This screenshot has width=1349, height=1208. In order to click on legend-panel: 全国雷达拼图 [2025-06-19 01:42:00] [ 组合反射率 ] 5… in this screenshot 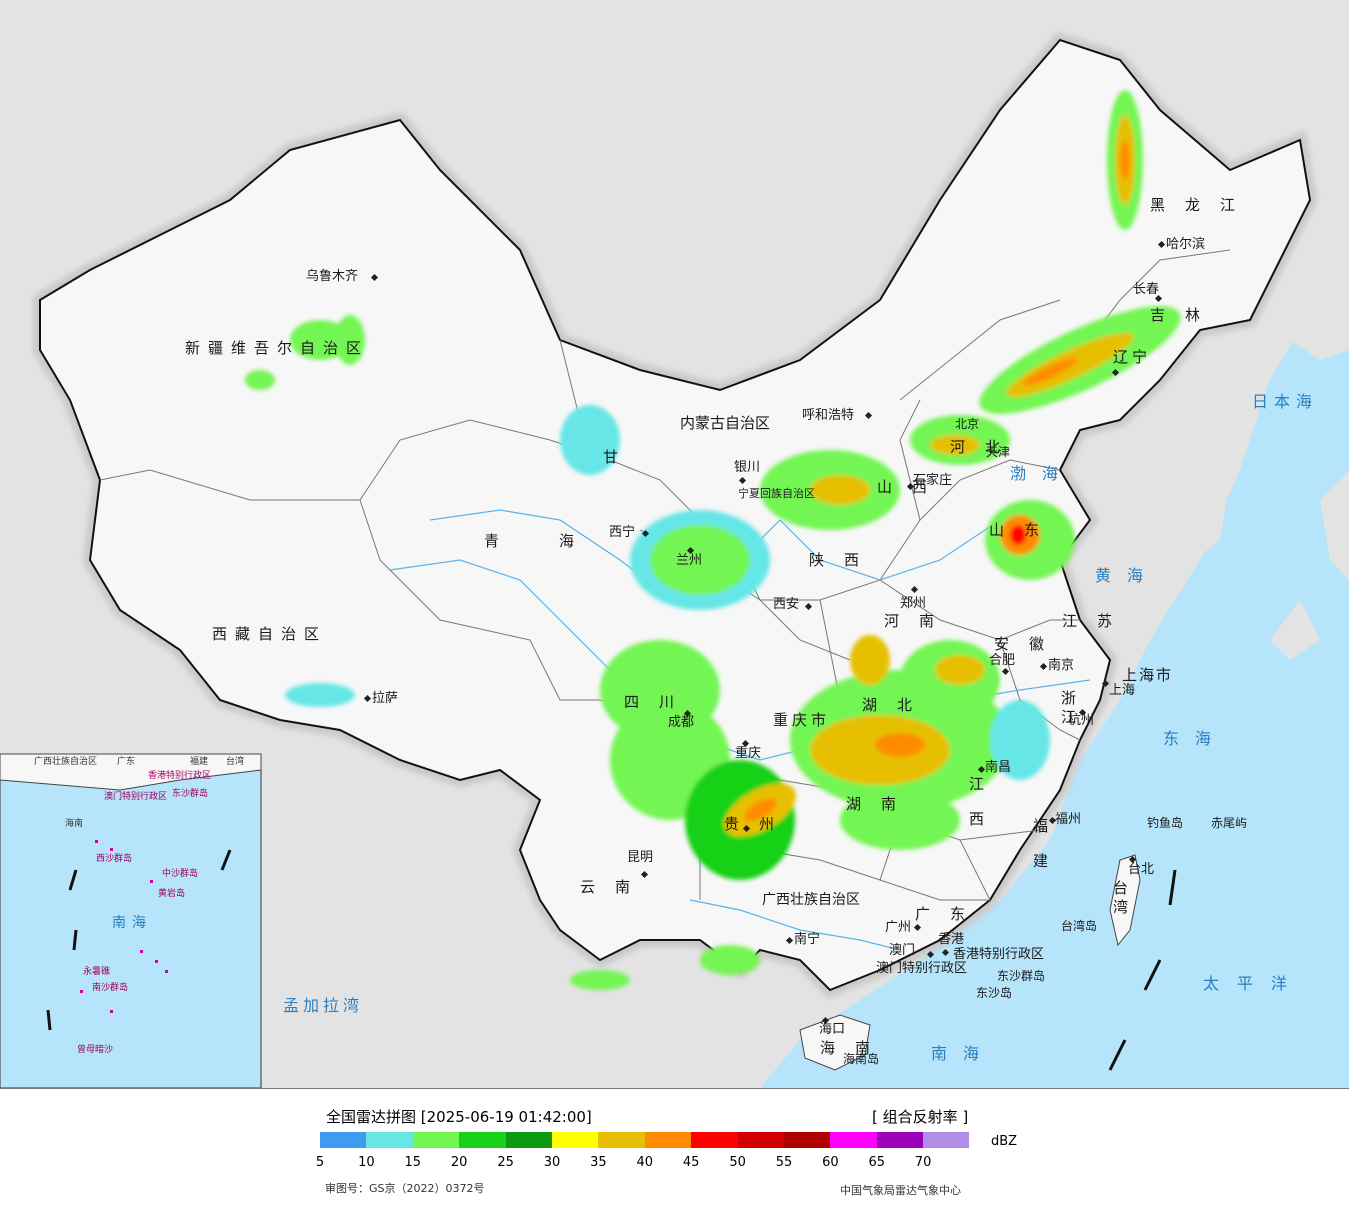, I will do `click(674, 1148)`.